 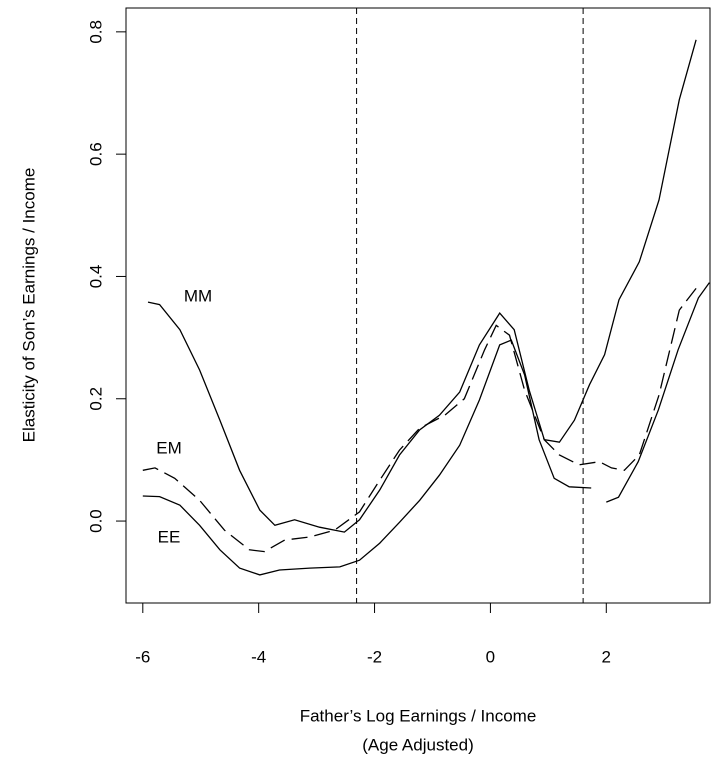 I want to click on series-label: EE, so click(x=169, y=536).